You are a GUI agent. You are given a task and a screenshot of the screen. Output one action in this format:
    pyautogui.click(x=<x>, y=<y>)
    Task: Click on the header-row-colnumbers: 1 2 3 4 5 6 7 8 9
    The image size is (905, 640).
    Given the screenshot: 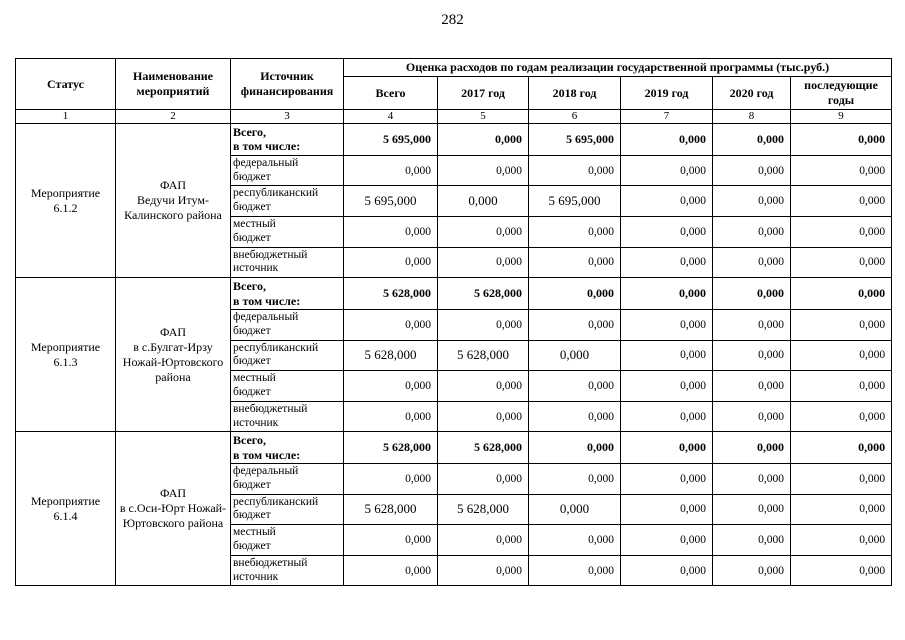 What is the action you would take?
    pyautogui.click(x=454, y=116)
    